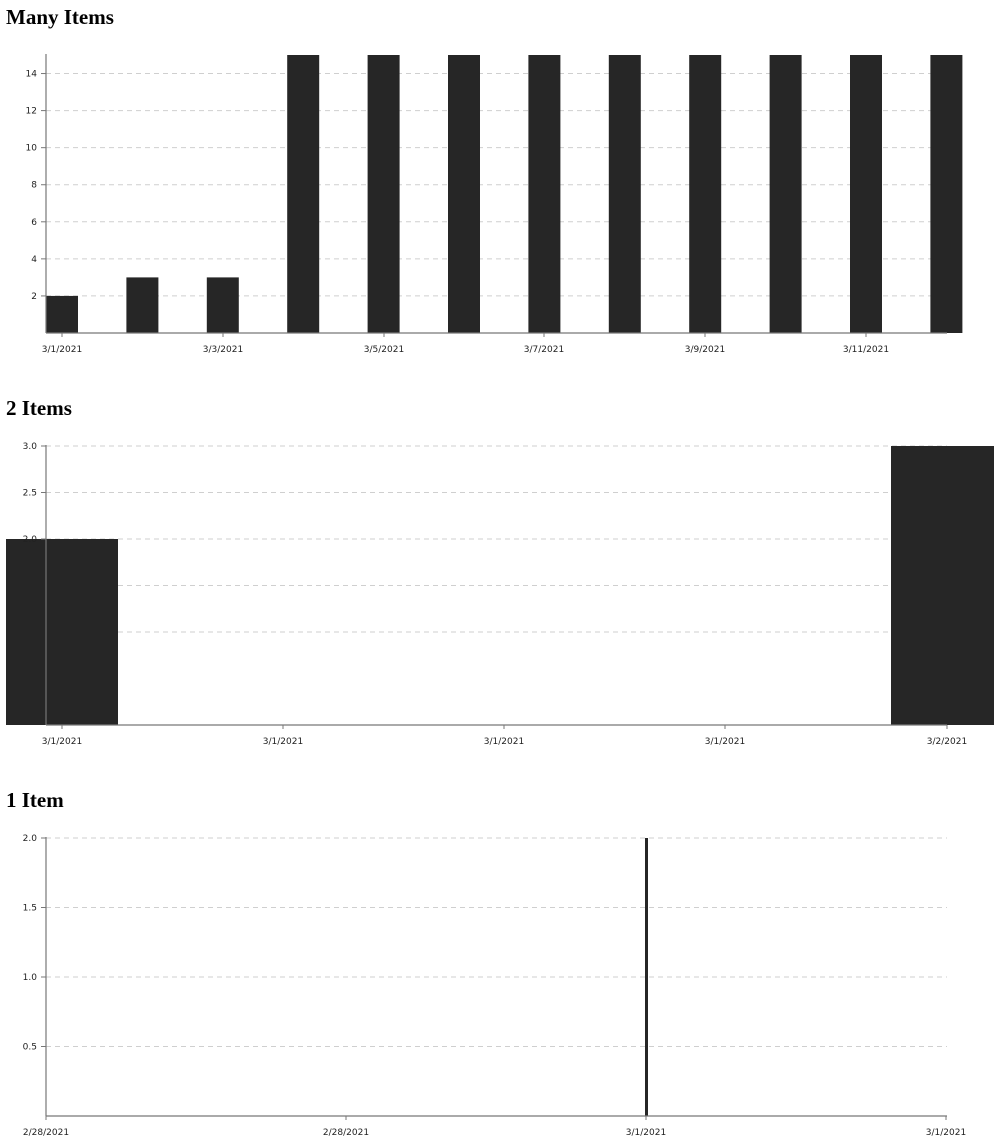 The image size is (994, 1140). Describe the element at coordinates (32, 75) in the screenshot. I see `y-tick-label: 14` at that location.